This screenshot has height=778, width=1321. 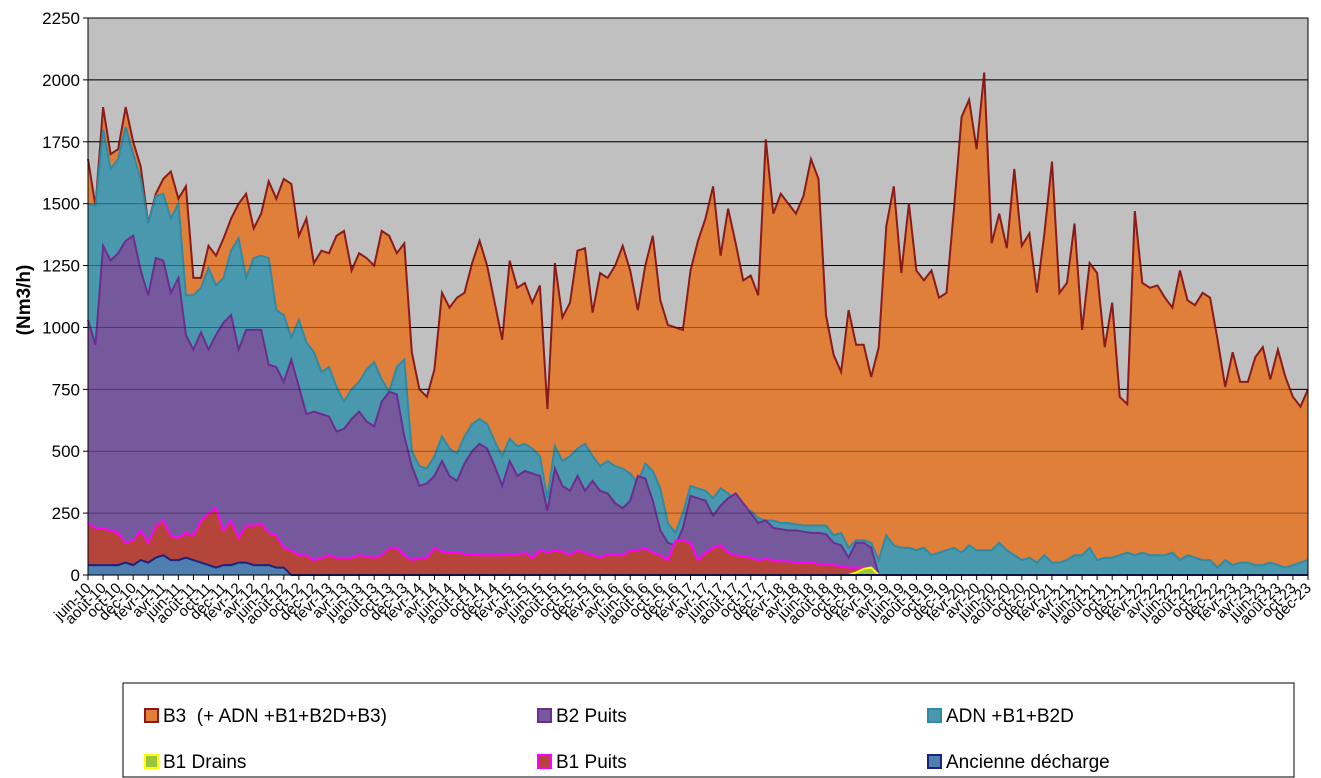 What do you see at coordinates (75, 575) in the screenshot?
I see `y-tick-label: 0` at bounding box center [75, 575].